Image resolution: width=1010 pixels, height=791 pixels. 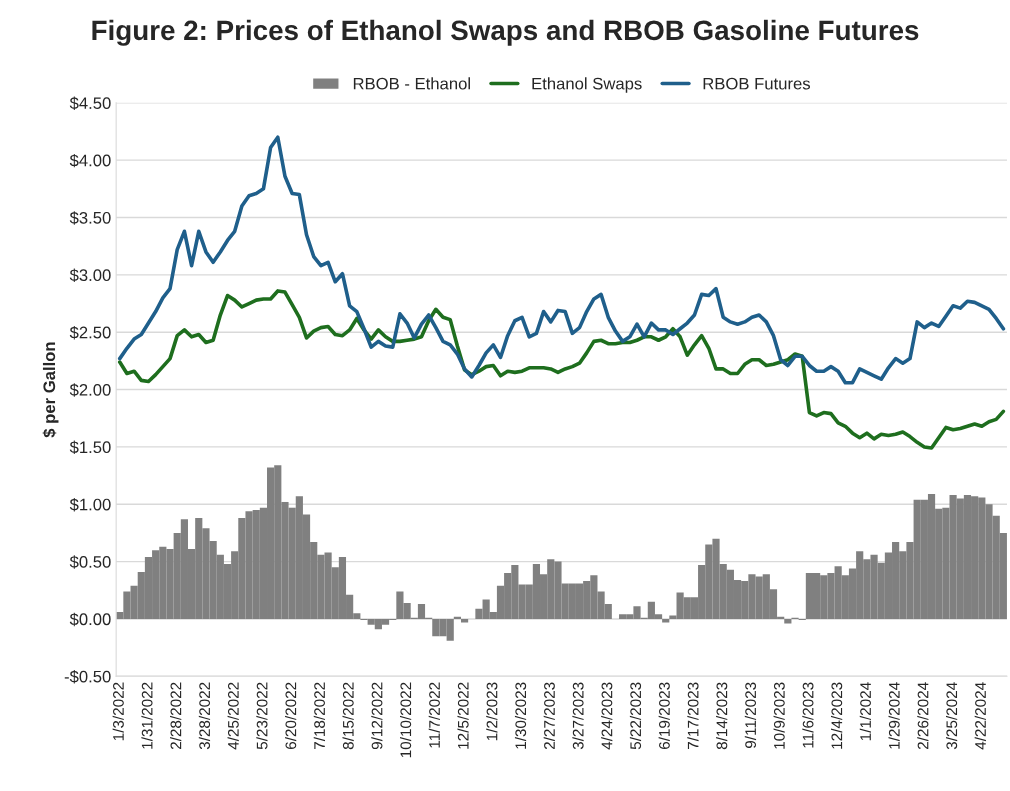 What do you see at coordinates (348, 716) in the screenshot?
I see `x-tick-label: 8/15/2022` at bounding box center [348, 716].